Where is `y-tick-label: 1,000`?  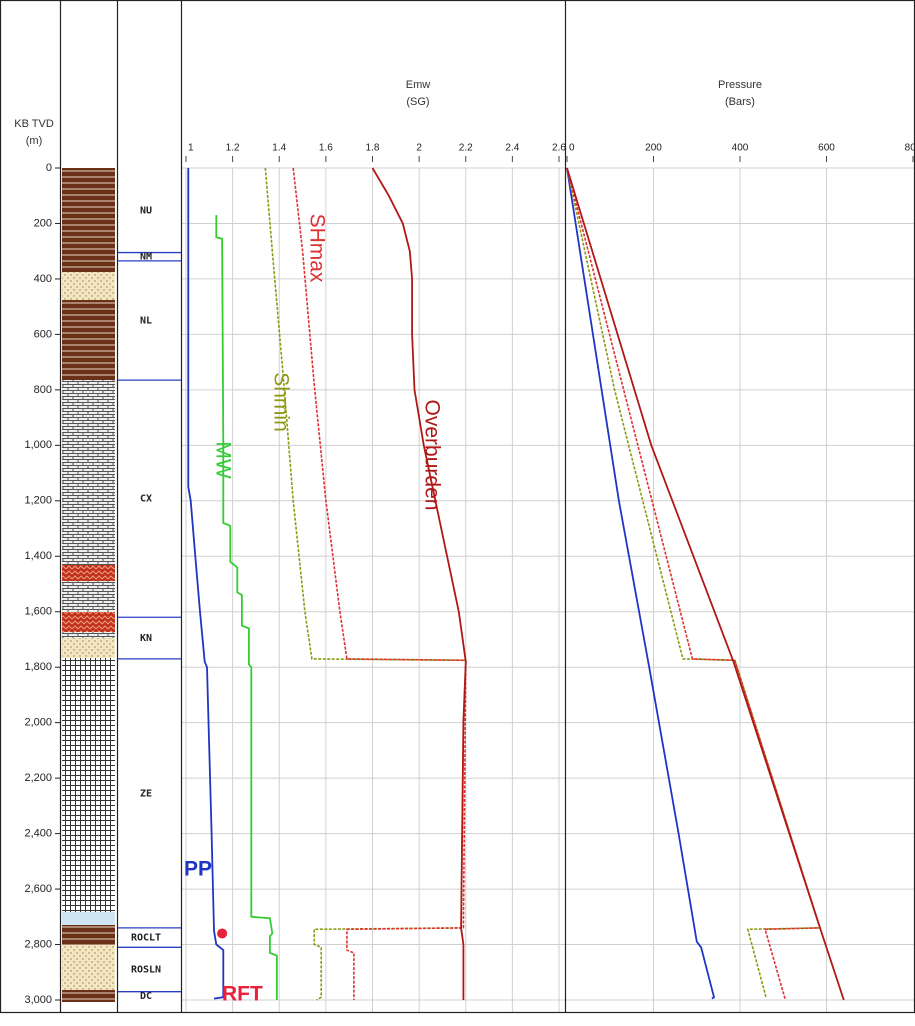
y-tick-label: 1,000 is located at coordinates (38, 445).